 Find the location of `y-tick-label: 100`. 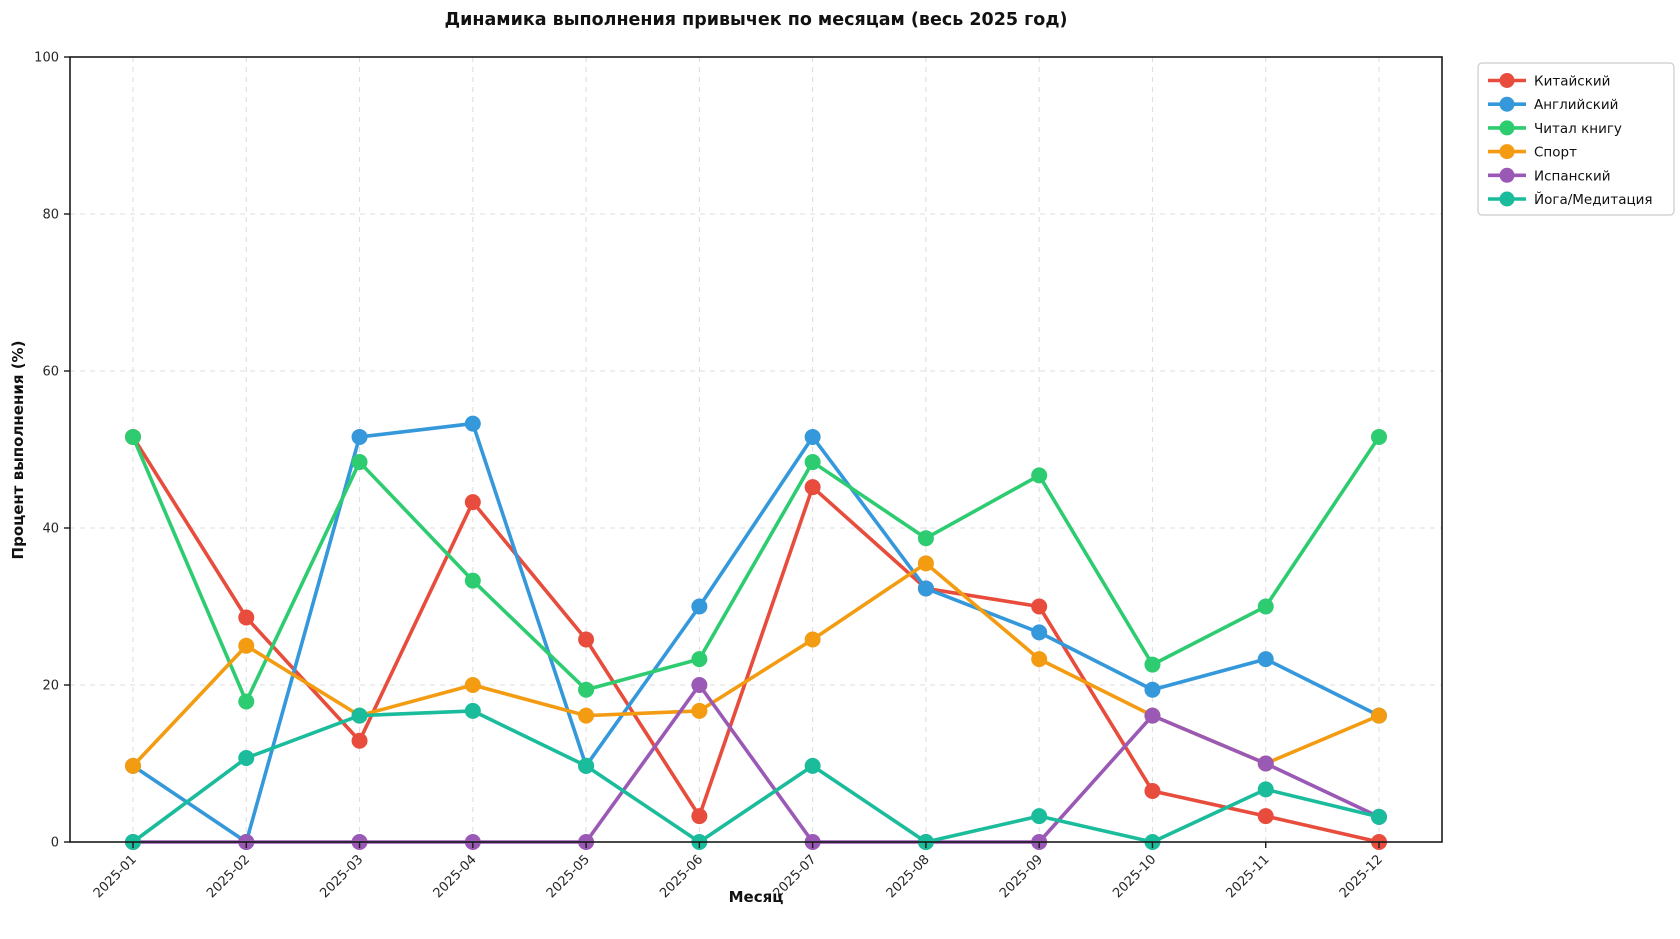

y-tick-label: 100 is located at coordinates (46, 58).